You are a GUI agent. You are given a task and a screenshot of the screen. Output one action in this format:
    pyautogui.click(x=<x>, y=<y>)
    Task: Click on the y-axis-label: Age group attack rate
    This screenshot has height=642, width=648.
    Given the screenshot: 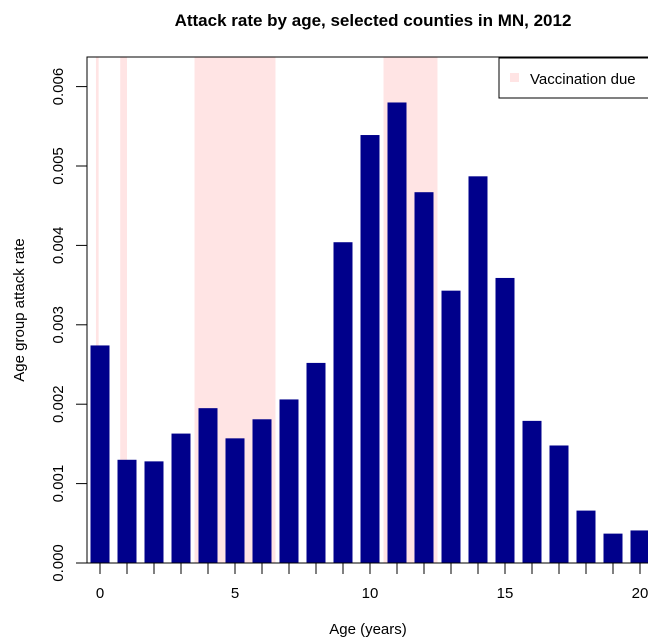 What is the action you would take?
    pyautogui.click(x=19, y=309)
    